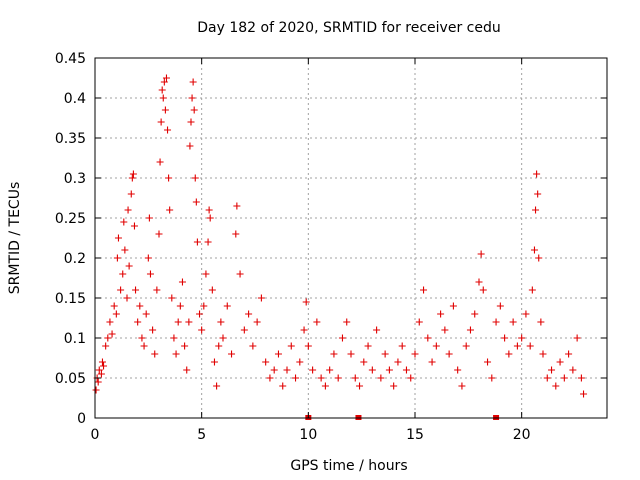 This screenshot has width=640, height=480. Describe the element at coordinates (75, 339) in the screenshot. I see `y-tick-label-2: 0.1` at that location.